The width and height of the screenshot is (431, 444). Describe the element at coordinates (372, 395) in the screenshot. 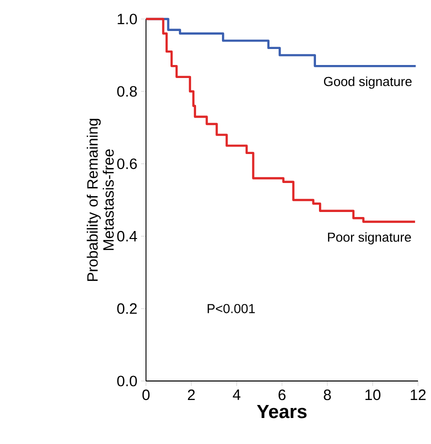

I see `x-tick-label: 10` at that location.